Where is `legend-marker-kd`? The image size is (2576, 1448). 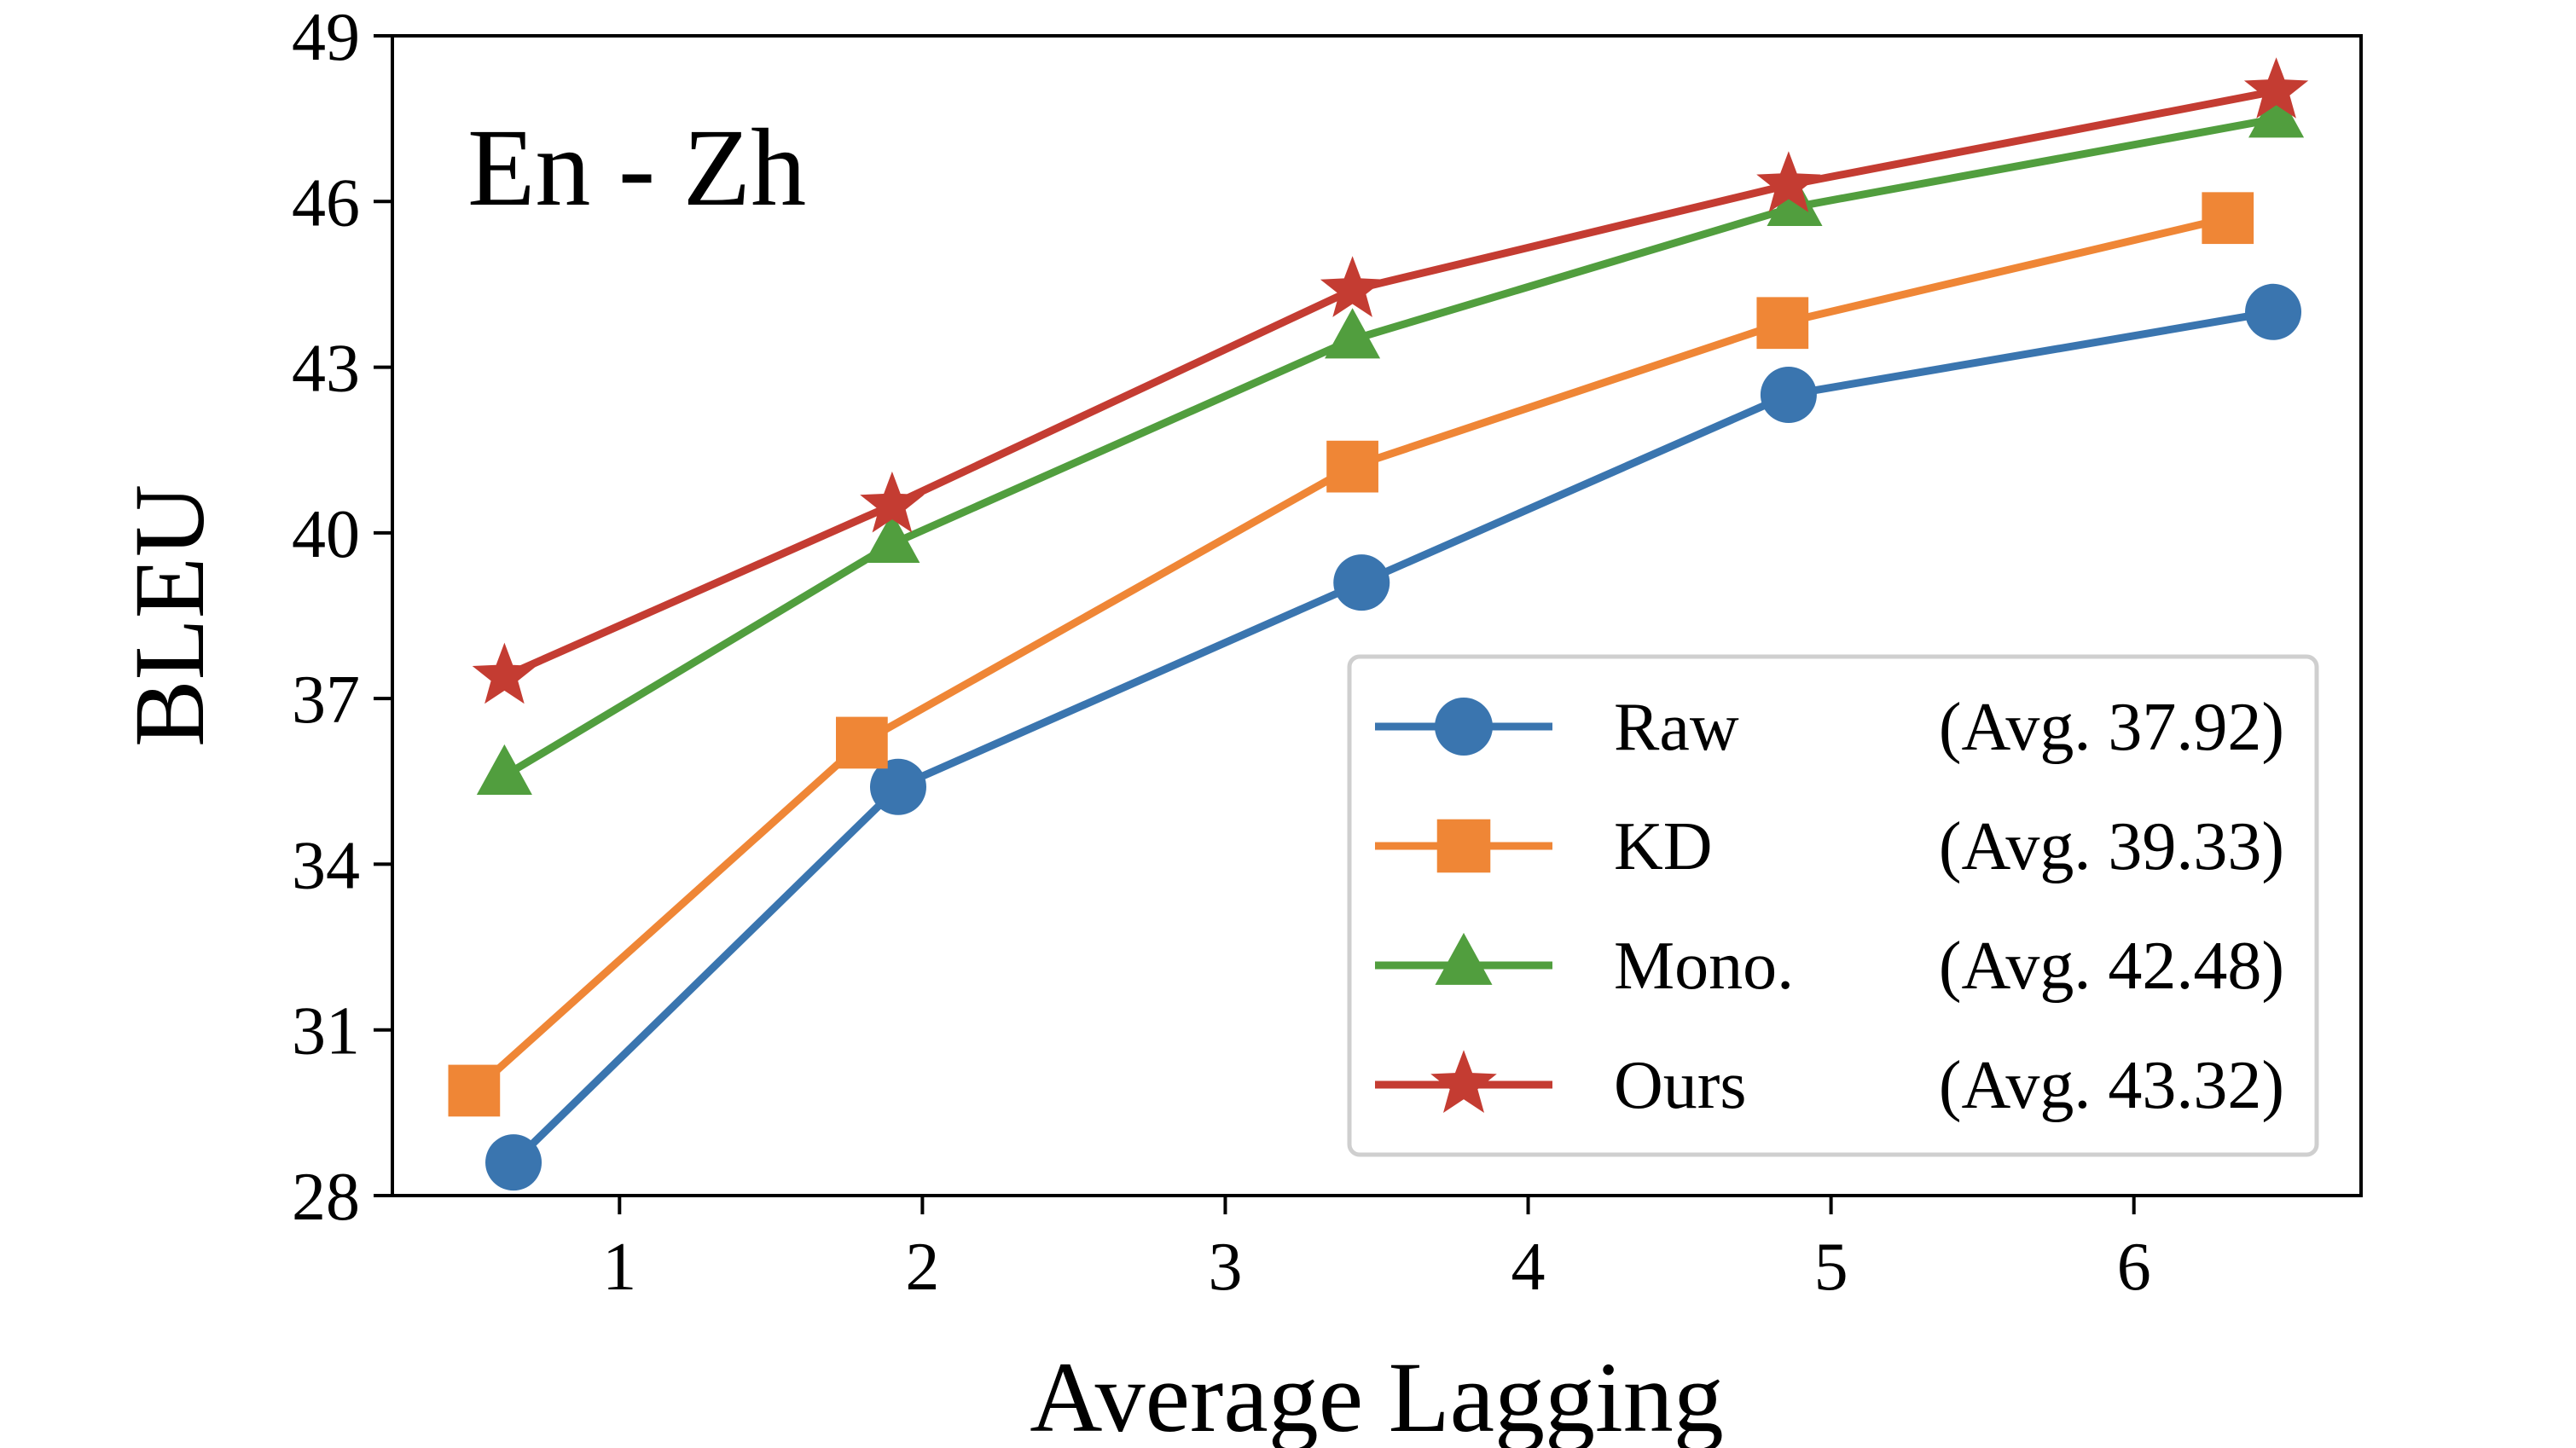 legend-marker-kd is located at coordinates (1463, 846).